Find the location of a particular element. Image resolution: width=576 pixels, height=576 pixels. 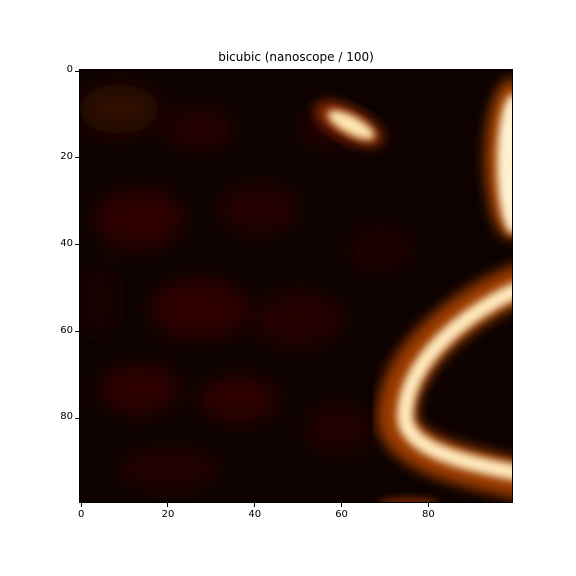

x-tick-label: 0 is located at coordinates (81, 514).